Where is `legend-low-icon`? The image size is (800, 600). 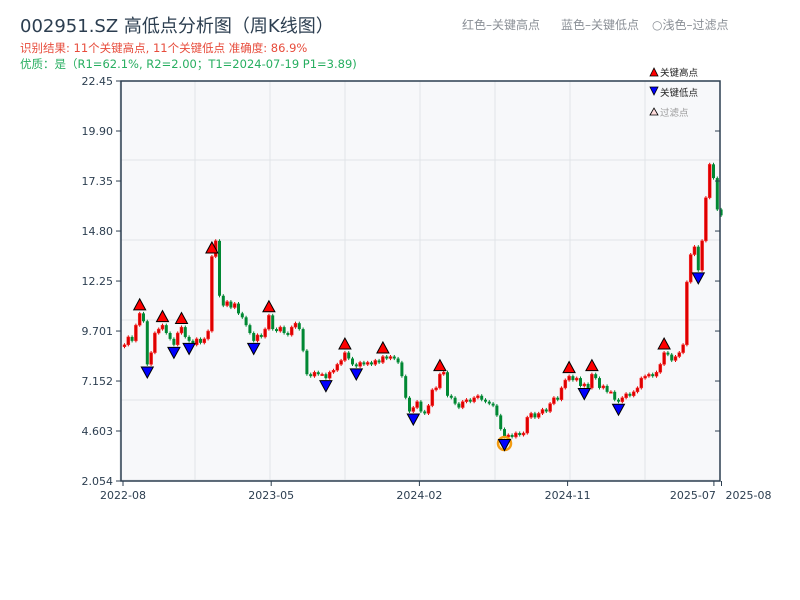 legend-low-icon is located at coordinates (654, 91).